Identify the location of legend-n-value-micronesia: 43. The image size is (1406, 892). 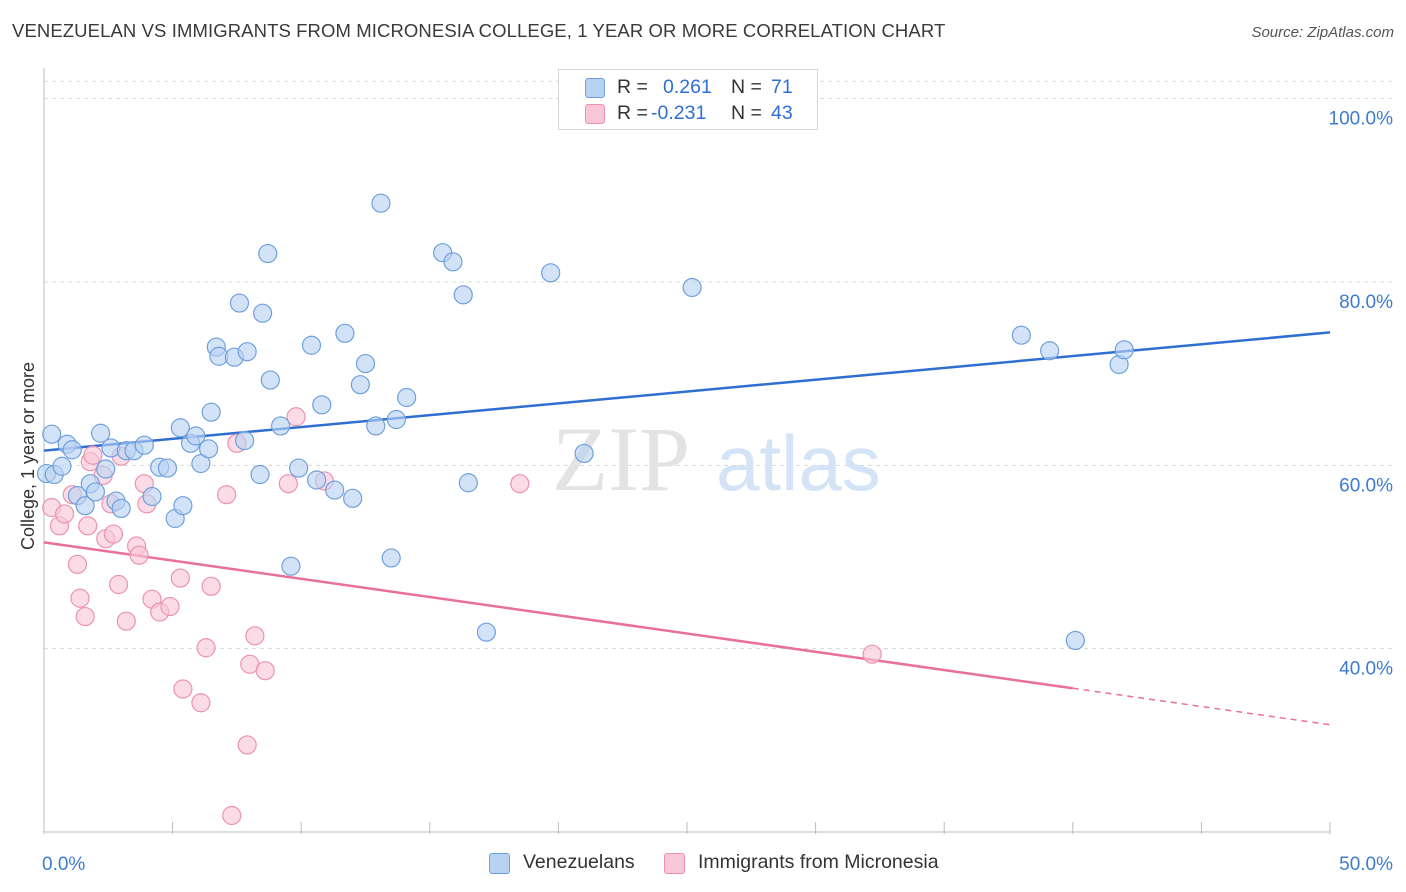
(782, 113).